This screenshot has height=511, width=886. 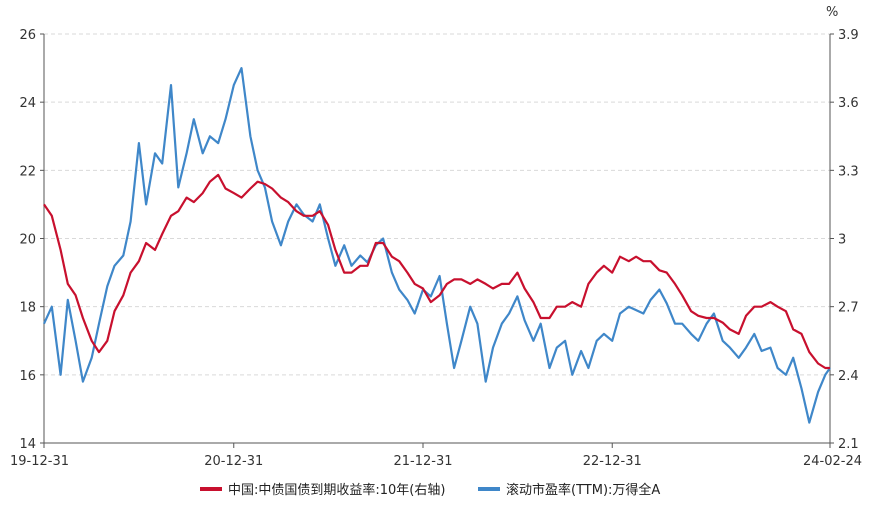 I want to click on left-axis-ticks: 14 16 18 20 22 24 26, so click(x=31, y=240).